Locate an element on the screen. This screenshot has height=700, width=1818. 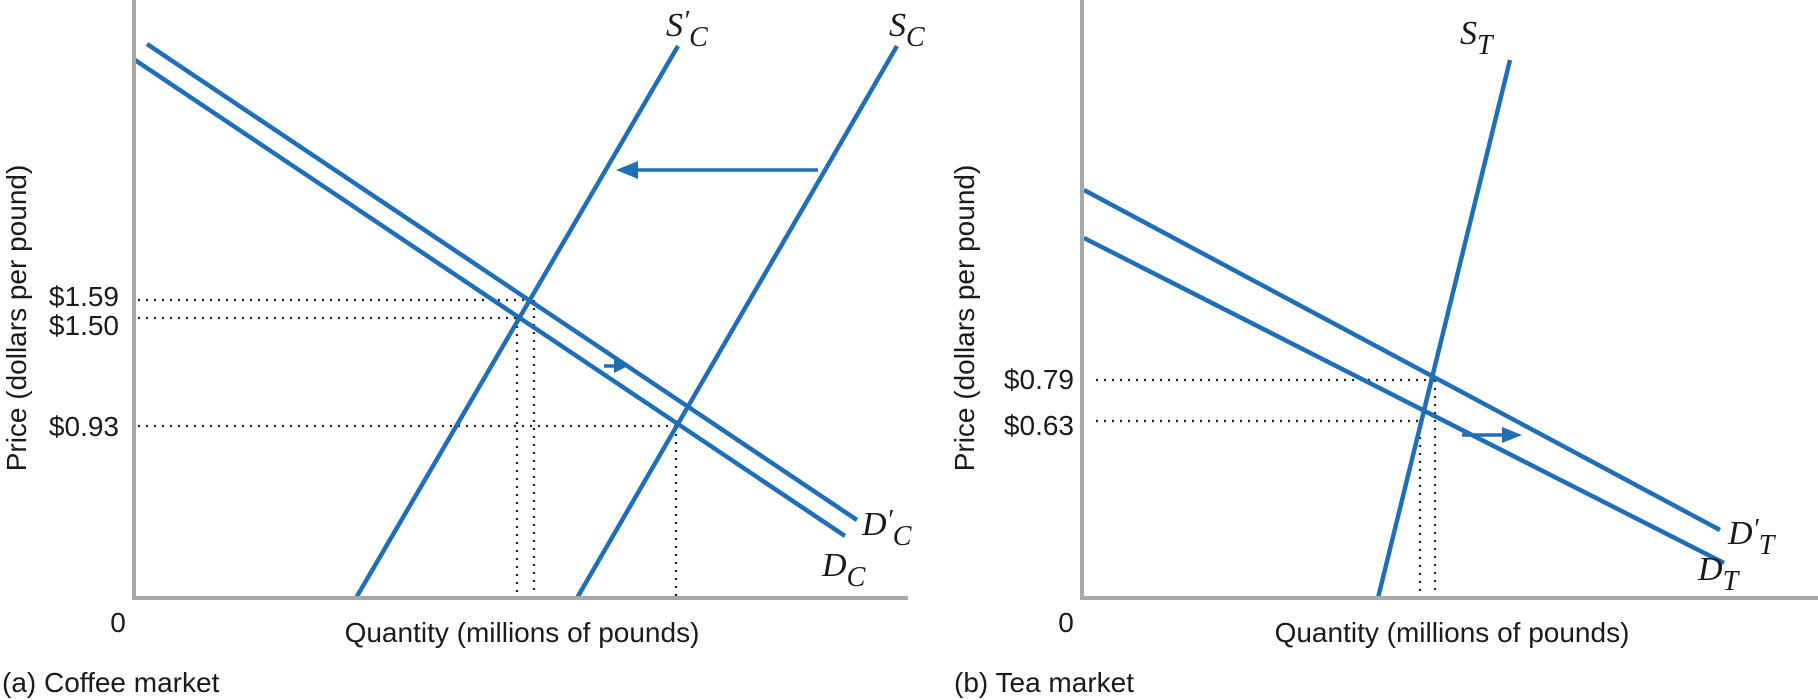
curve-label-dt: DT is located at coordinates (1719, 574).